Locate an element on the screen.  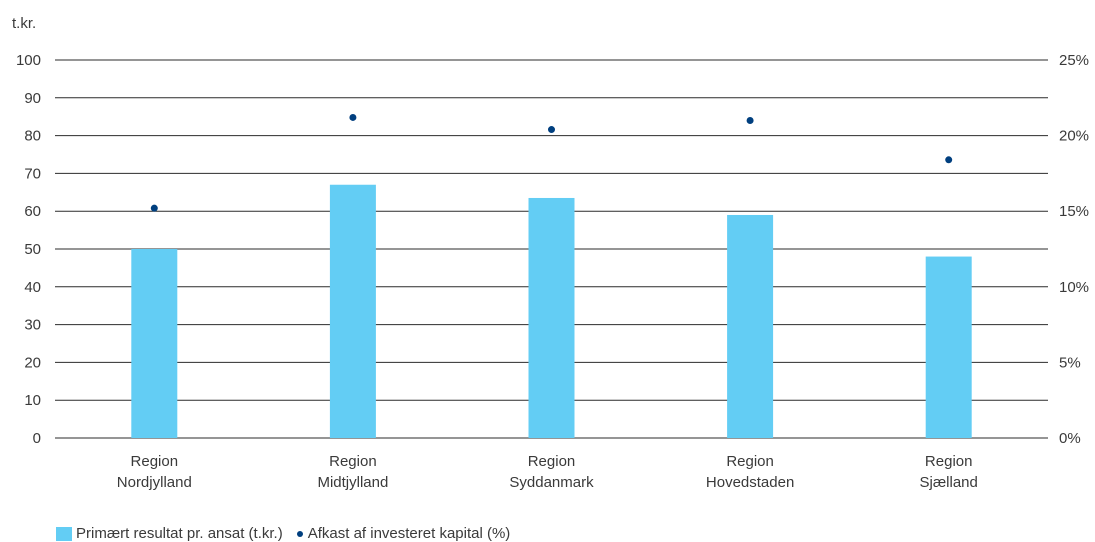
left-tick-label: 60 is located at coordinates (32, 211).